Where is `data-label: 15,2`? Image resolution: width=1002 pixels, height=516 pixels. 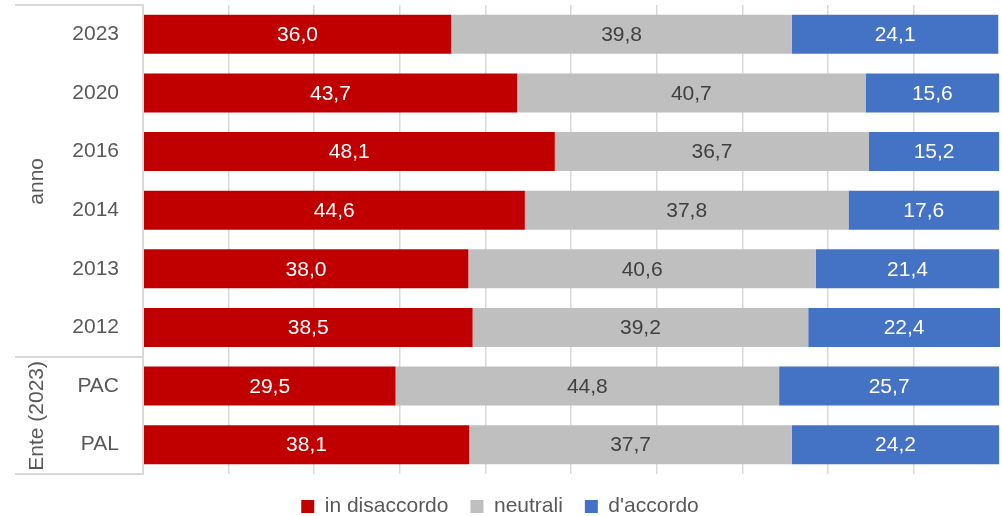
data-label: 15,2 is located at coordinates (934, 151).